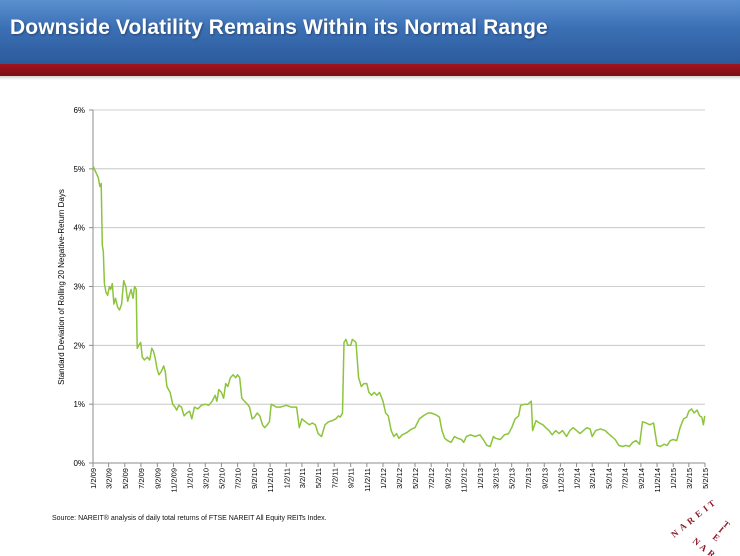  I want to click on x-tick-label: 5/2/12, so click(415, 478).